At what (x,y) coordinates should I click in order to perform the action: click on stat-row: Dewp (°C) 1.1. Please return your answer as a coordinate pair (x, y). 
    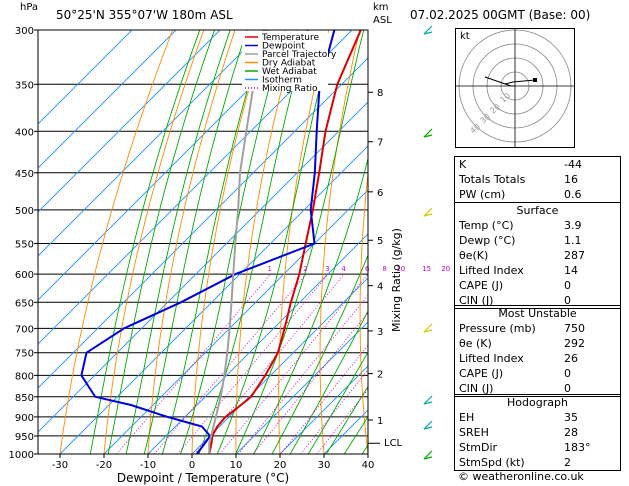
    Looking at the image, I should click on (537, 240).